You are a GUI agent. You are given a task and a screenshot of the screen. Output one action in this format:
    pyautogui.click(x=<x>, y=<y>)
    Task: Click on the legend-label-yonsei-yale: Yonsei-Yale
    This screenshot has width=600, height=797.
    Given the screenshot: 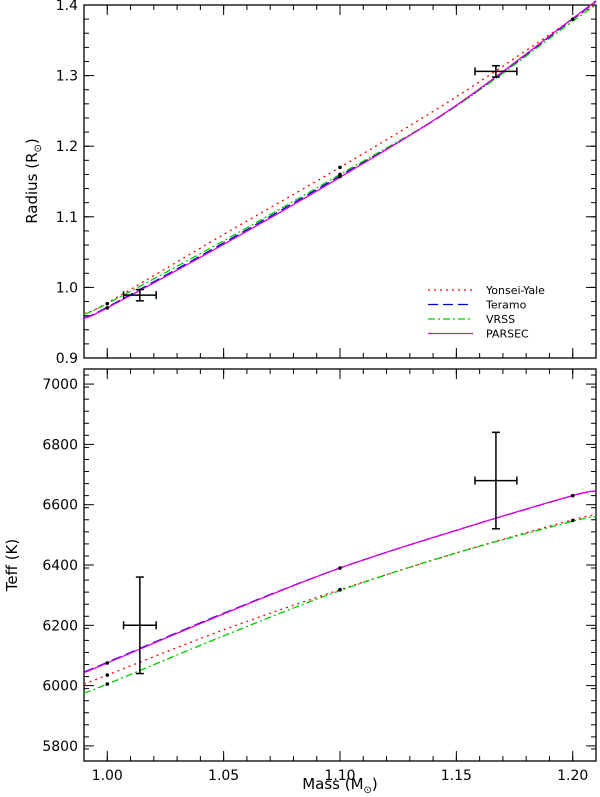 What is the action you would take?
    pyautogui.click(x=515, y=290)
    